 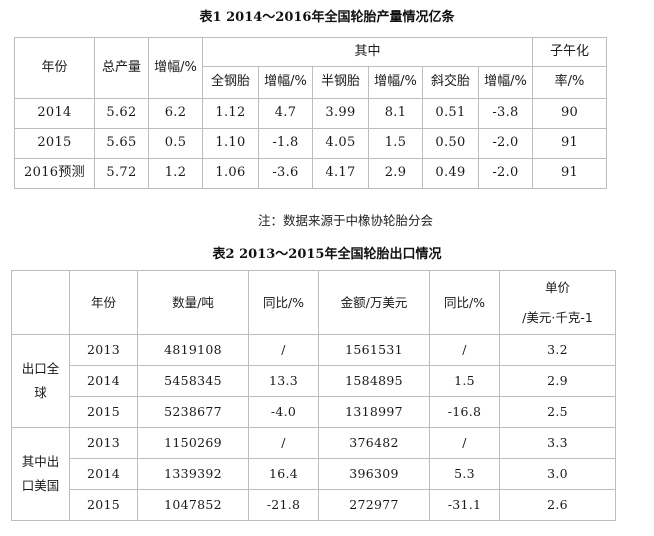 I want to click on cell-semi-steel-growth: 1.5, so click(x=395, y=143).